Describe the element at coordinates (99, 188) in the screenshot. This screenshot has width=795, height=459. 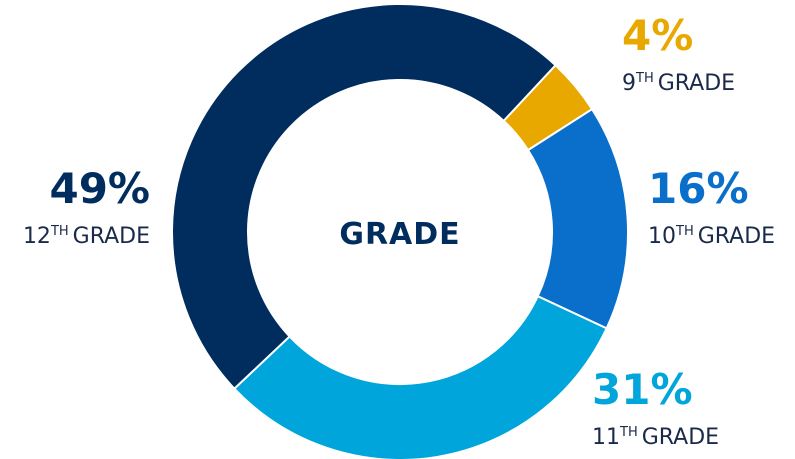
I see `value-label: 49%` at that location.